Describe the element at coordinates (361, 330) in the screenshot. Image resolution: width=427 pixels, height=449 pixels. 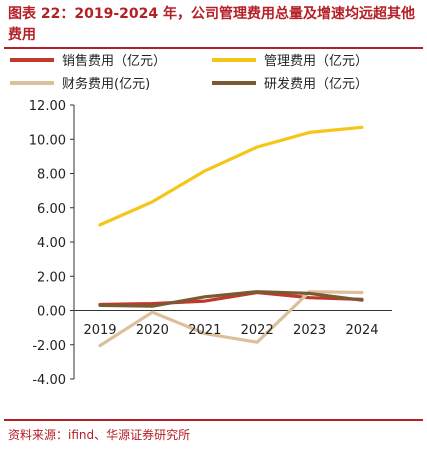
I see `x-tick-label: 2024` at that location.